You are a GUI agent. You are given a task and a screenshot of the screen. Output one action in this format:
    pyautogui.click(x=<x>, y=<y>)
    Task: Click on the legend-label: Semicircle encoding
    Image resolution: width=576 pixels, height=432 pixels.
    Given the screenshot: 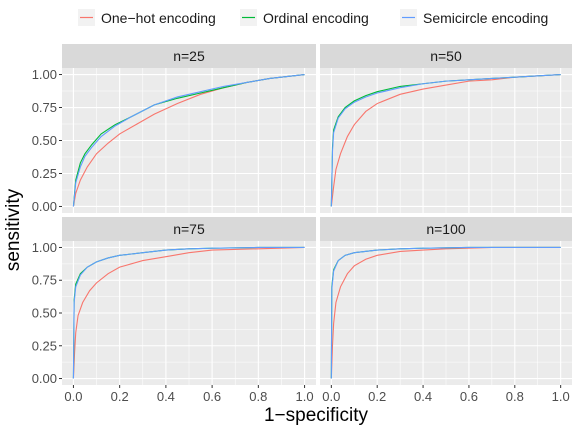 What is the action you would take?
    pyautogui.click(x=485, y=18)
    